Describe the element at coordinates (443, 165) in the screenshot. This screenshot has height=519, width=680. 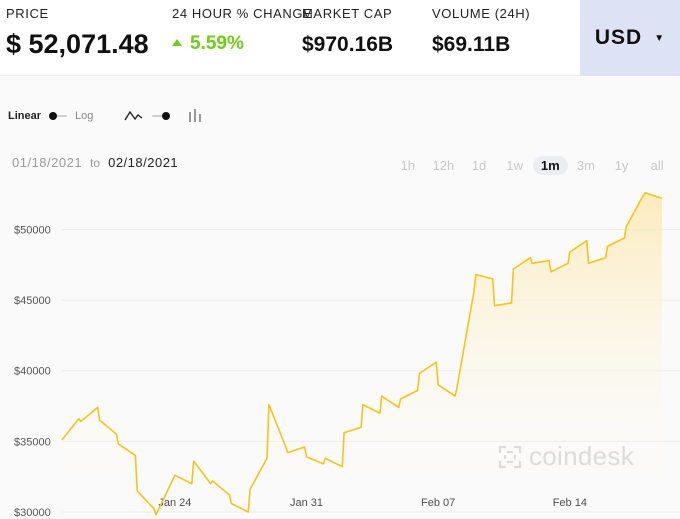
I see `range-12h: 12h` at that location.